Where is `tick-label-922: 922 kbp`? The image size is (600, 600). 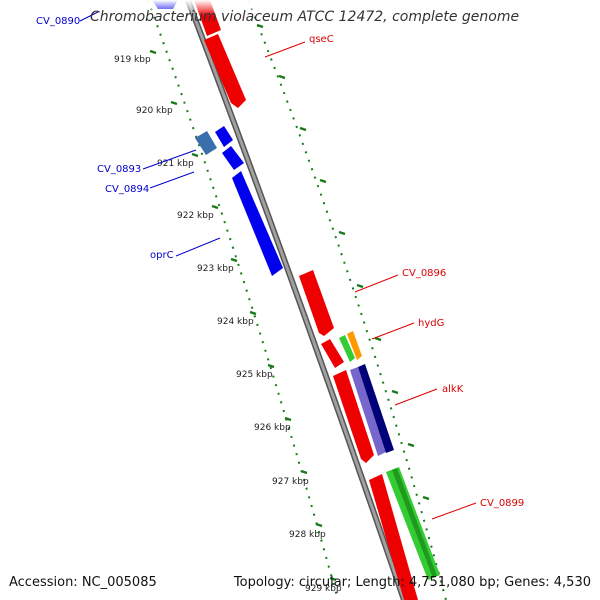 tick-label-922: 922 kbp is located at coordinates (195, 216).